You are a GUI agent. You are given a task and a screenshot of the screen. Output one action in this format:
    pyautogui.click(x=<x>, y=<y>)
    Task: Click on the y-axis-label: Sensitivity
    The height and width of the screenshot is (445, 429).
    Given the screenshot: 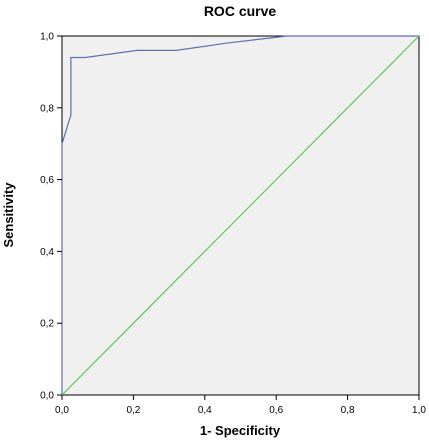 What is the action you would take?
    pyautogui.click(x=8, y=215)
    